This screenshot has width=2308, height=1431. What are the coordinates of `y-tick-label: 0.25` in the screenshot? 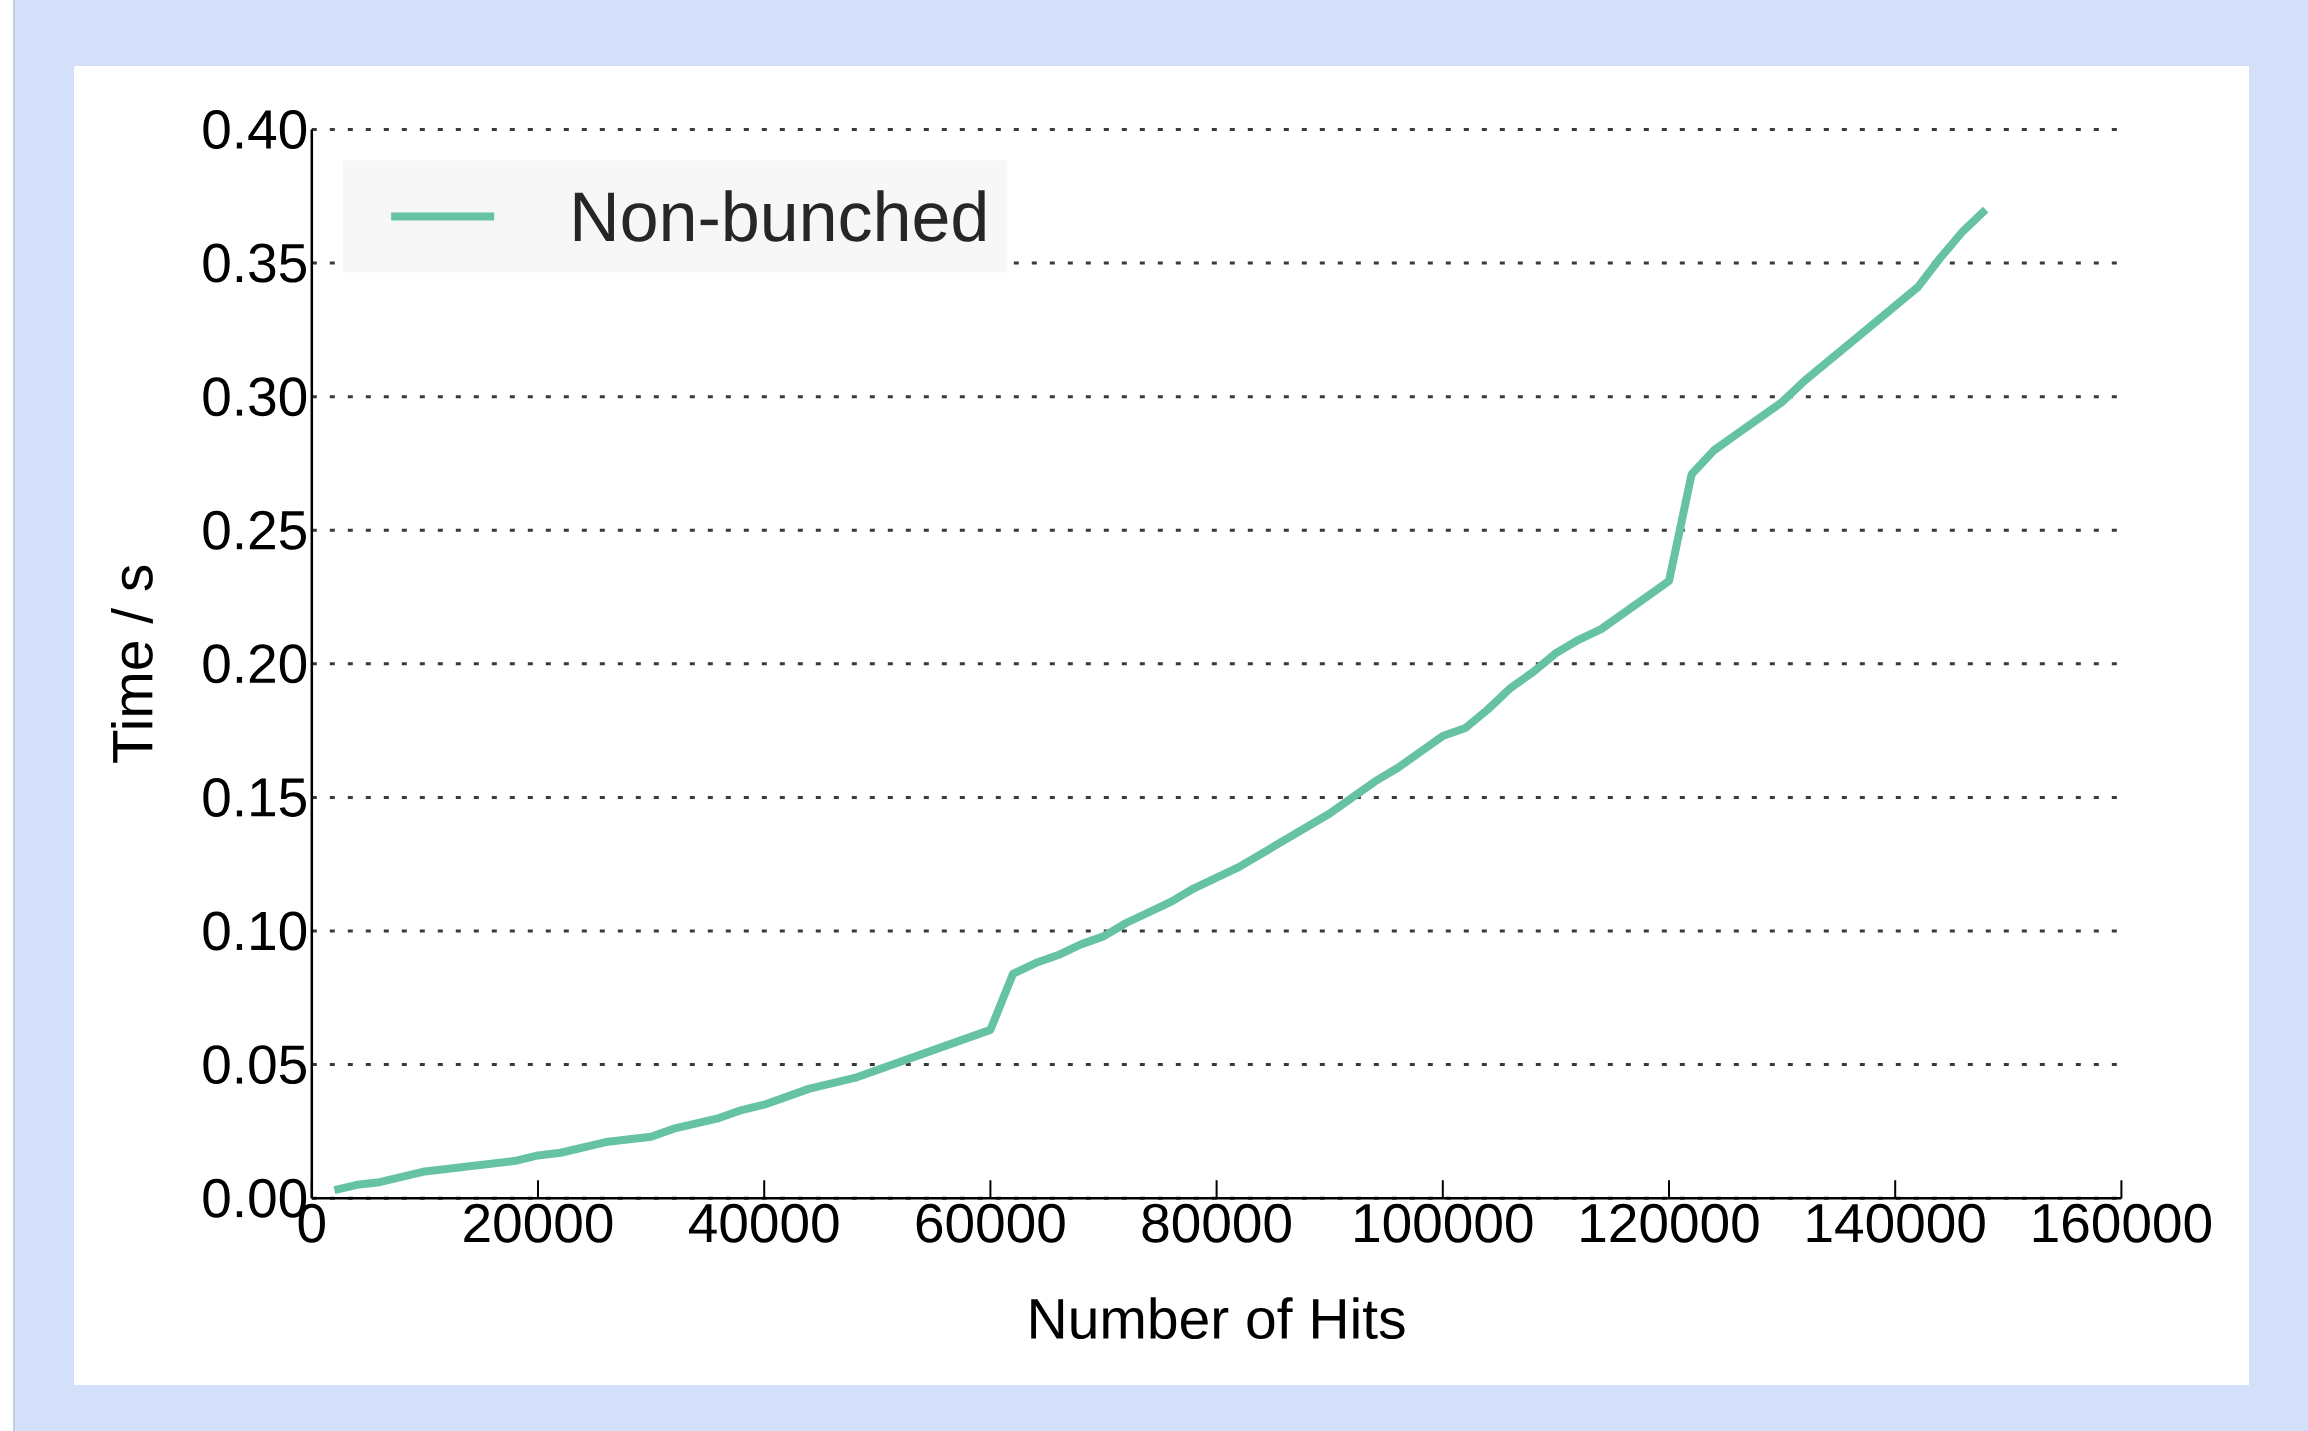 It's located at (254, 530).